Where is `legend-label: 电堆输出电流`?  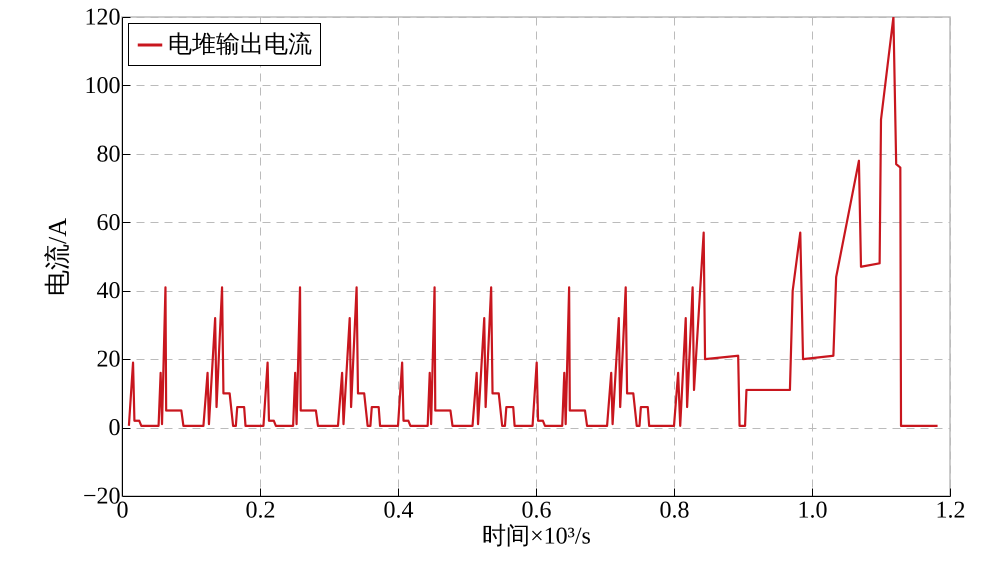 legend-label: 电堆输出电流 is located at coordinates (240, 44).